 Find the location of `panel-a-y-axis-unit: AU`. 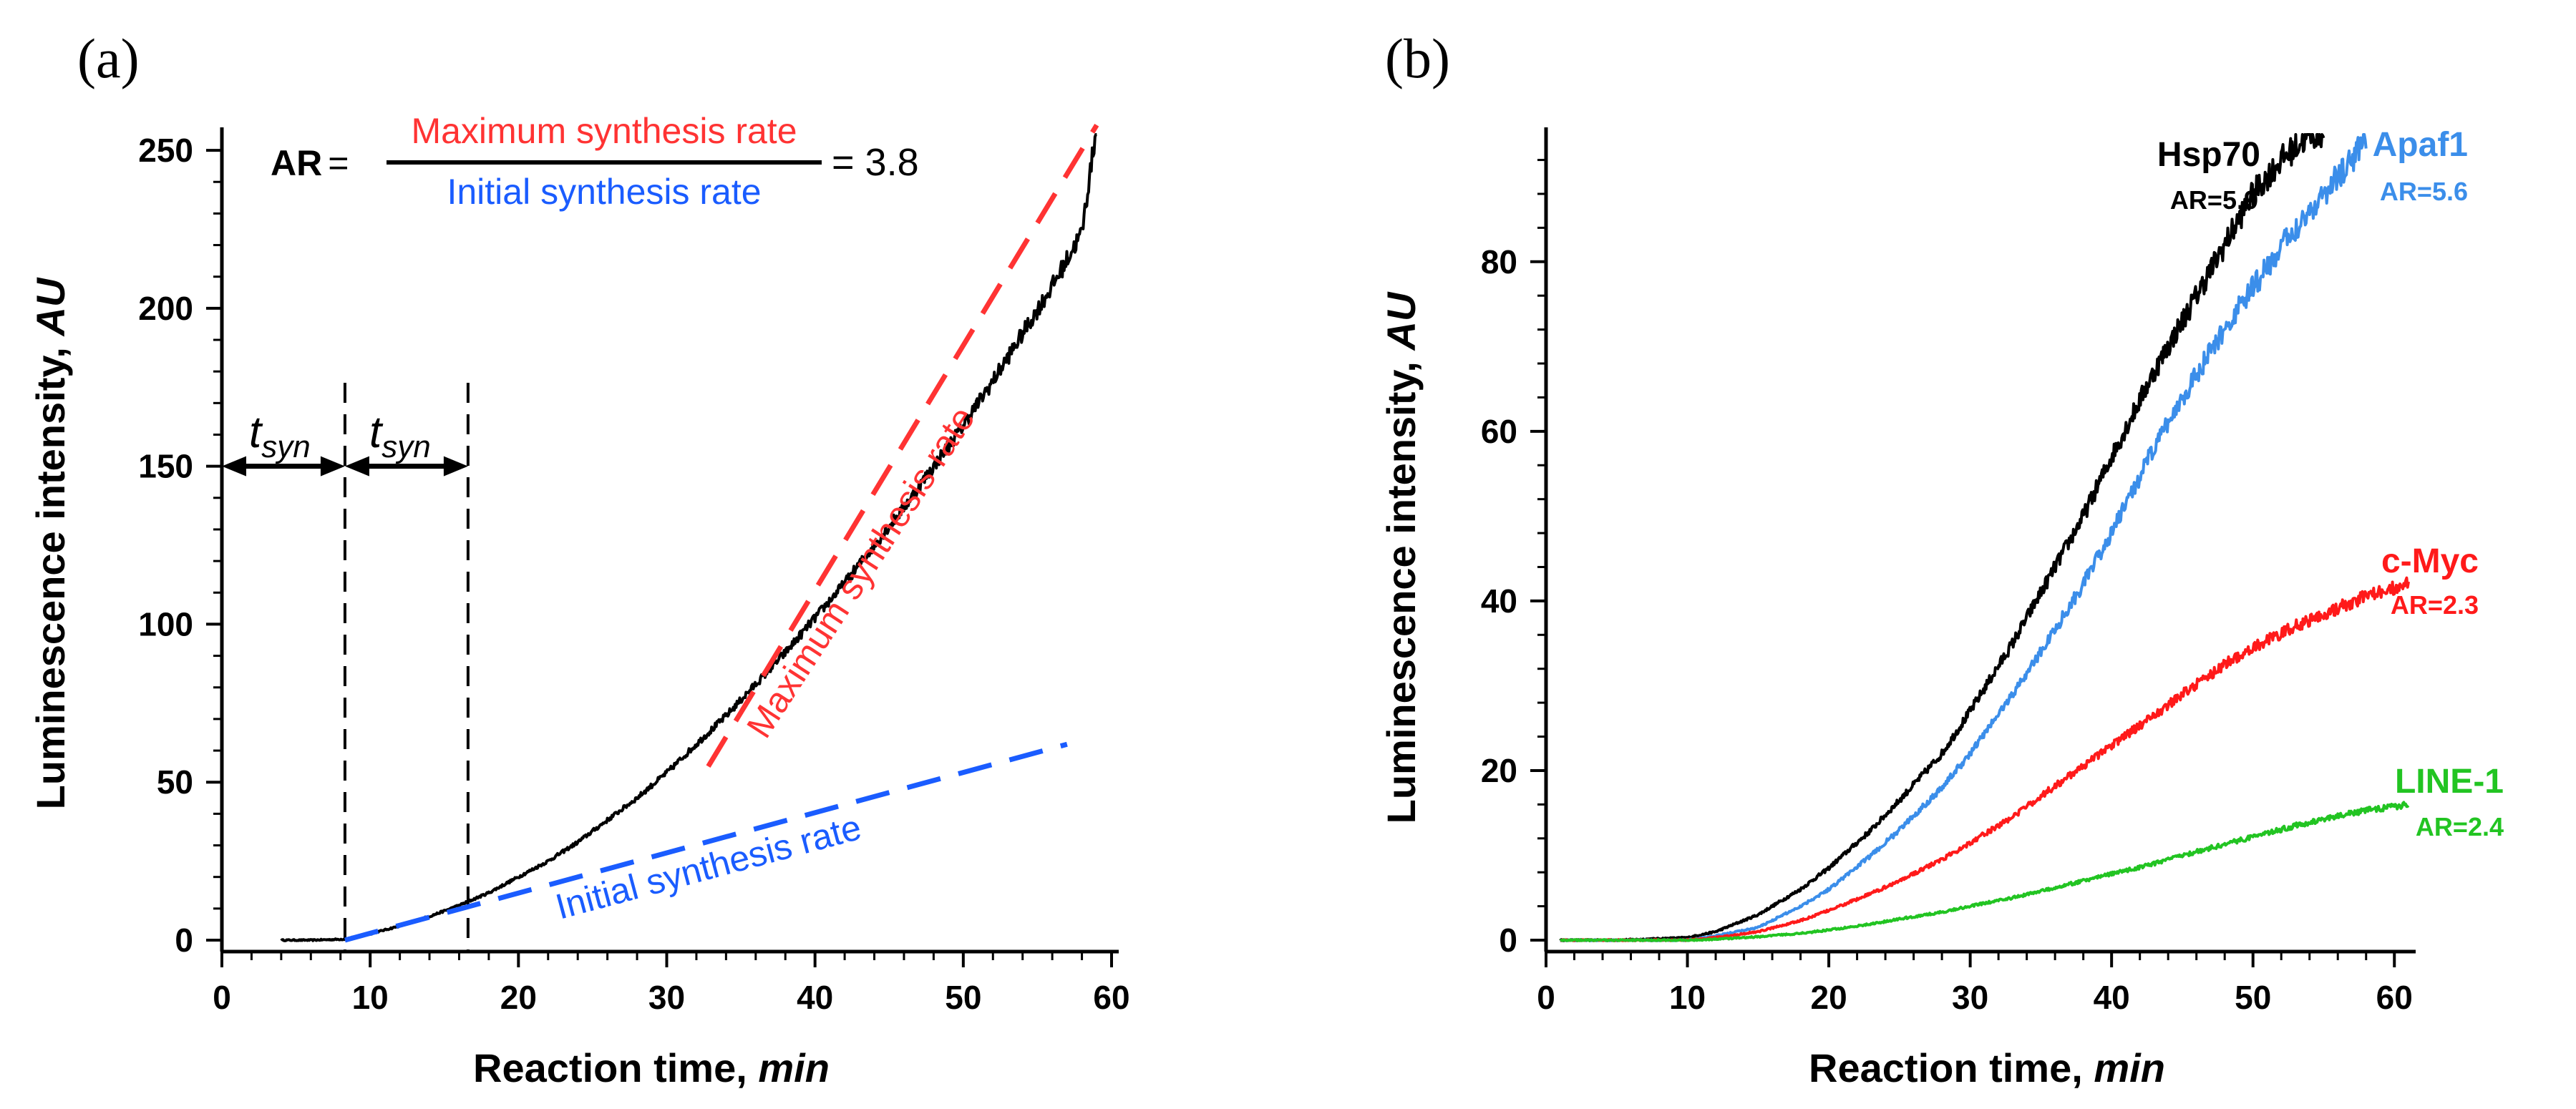

panel-a-y-axis-unit: AU is located at coordinates (50, 307).